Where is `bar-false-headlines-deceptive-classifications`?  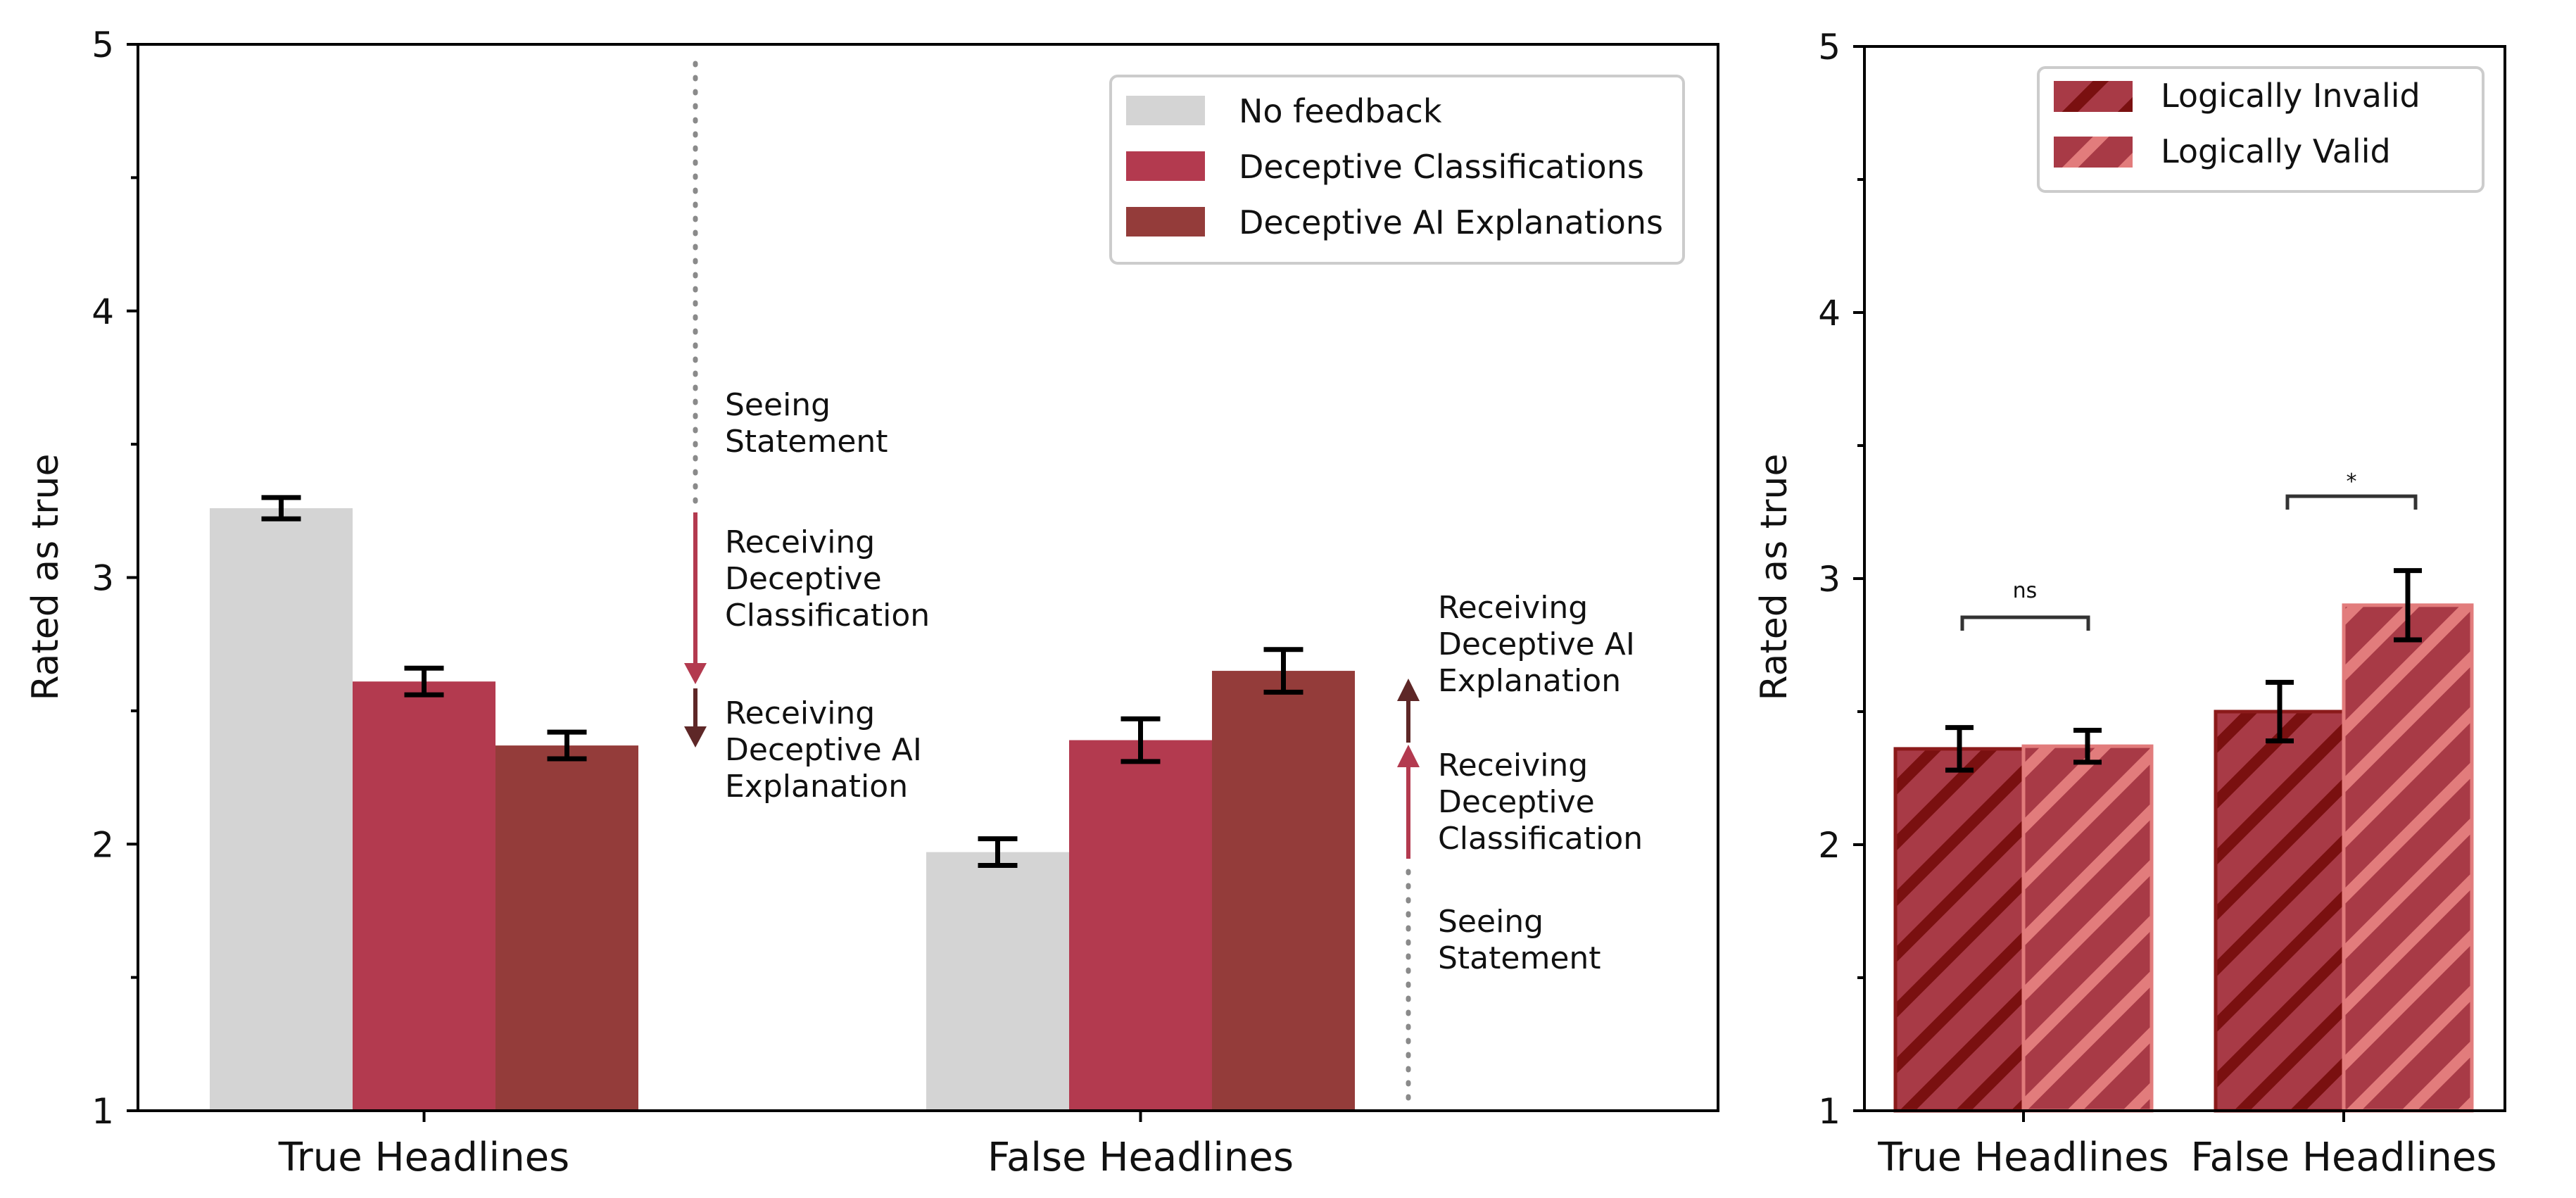
bar-false-headlines-deceptive-classifications is located at coordinates (1140, 926).